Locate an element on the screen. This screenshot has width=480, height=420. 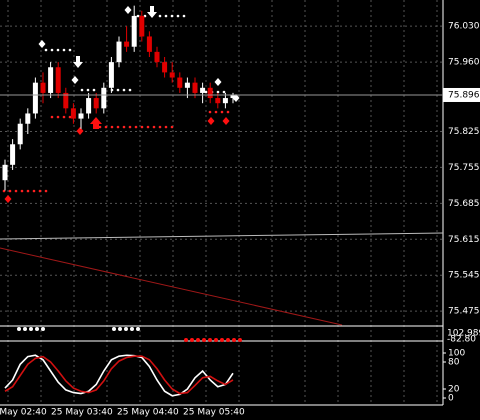
y-tick-label: 20 is located at coordinates (454, 390).